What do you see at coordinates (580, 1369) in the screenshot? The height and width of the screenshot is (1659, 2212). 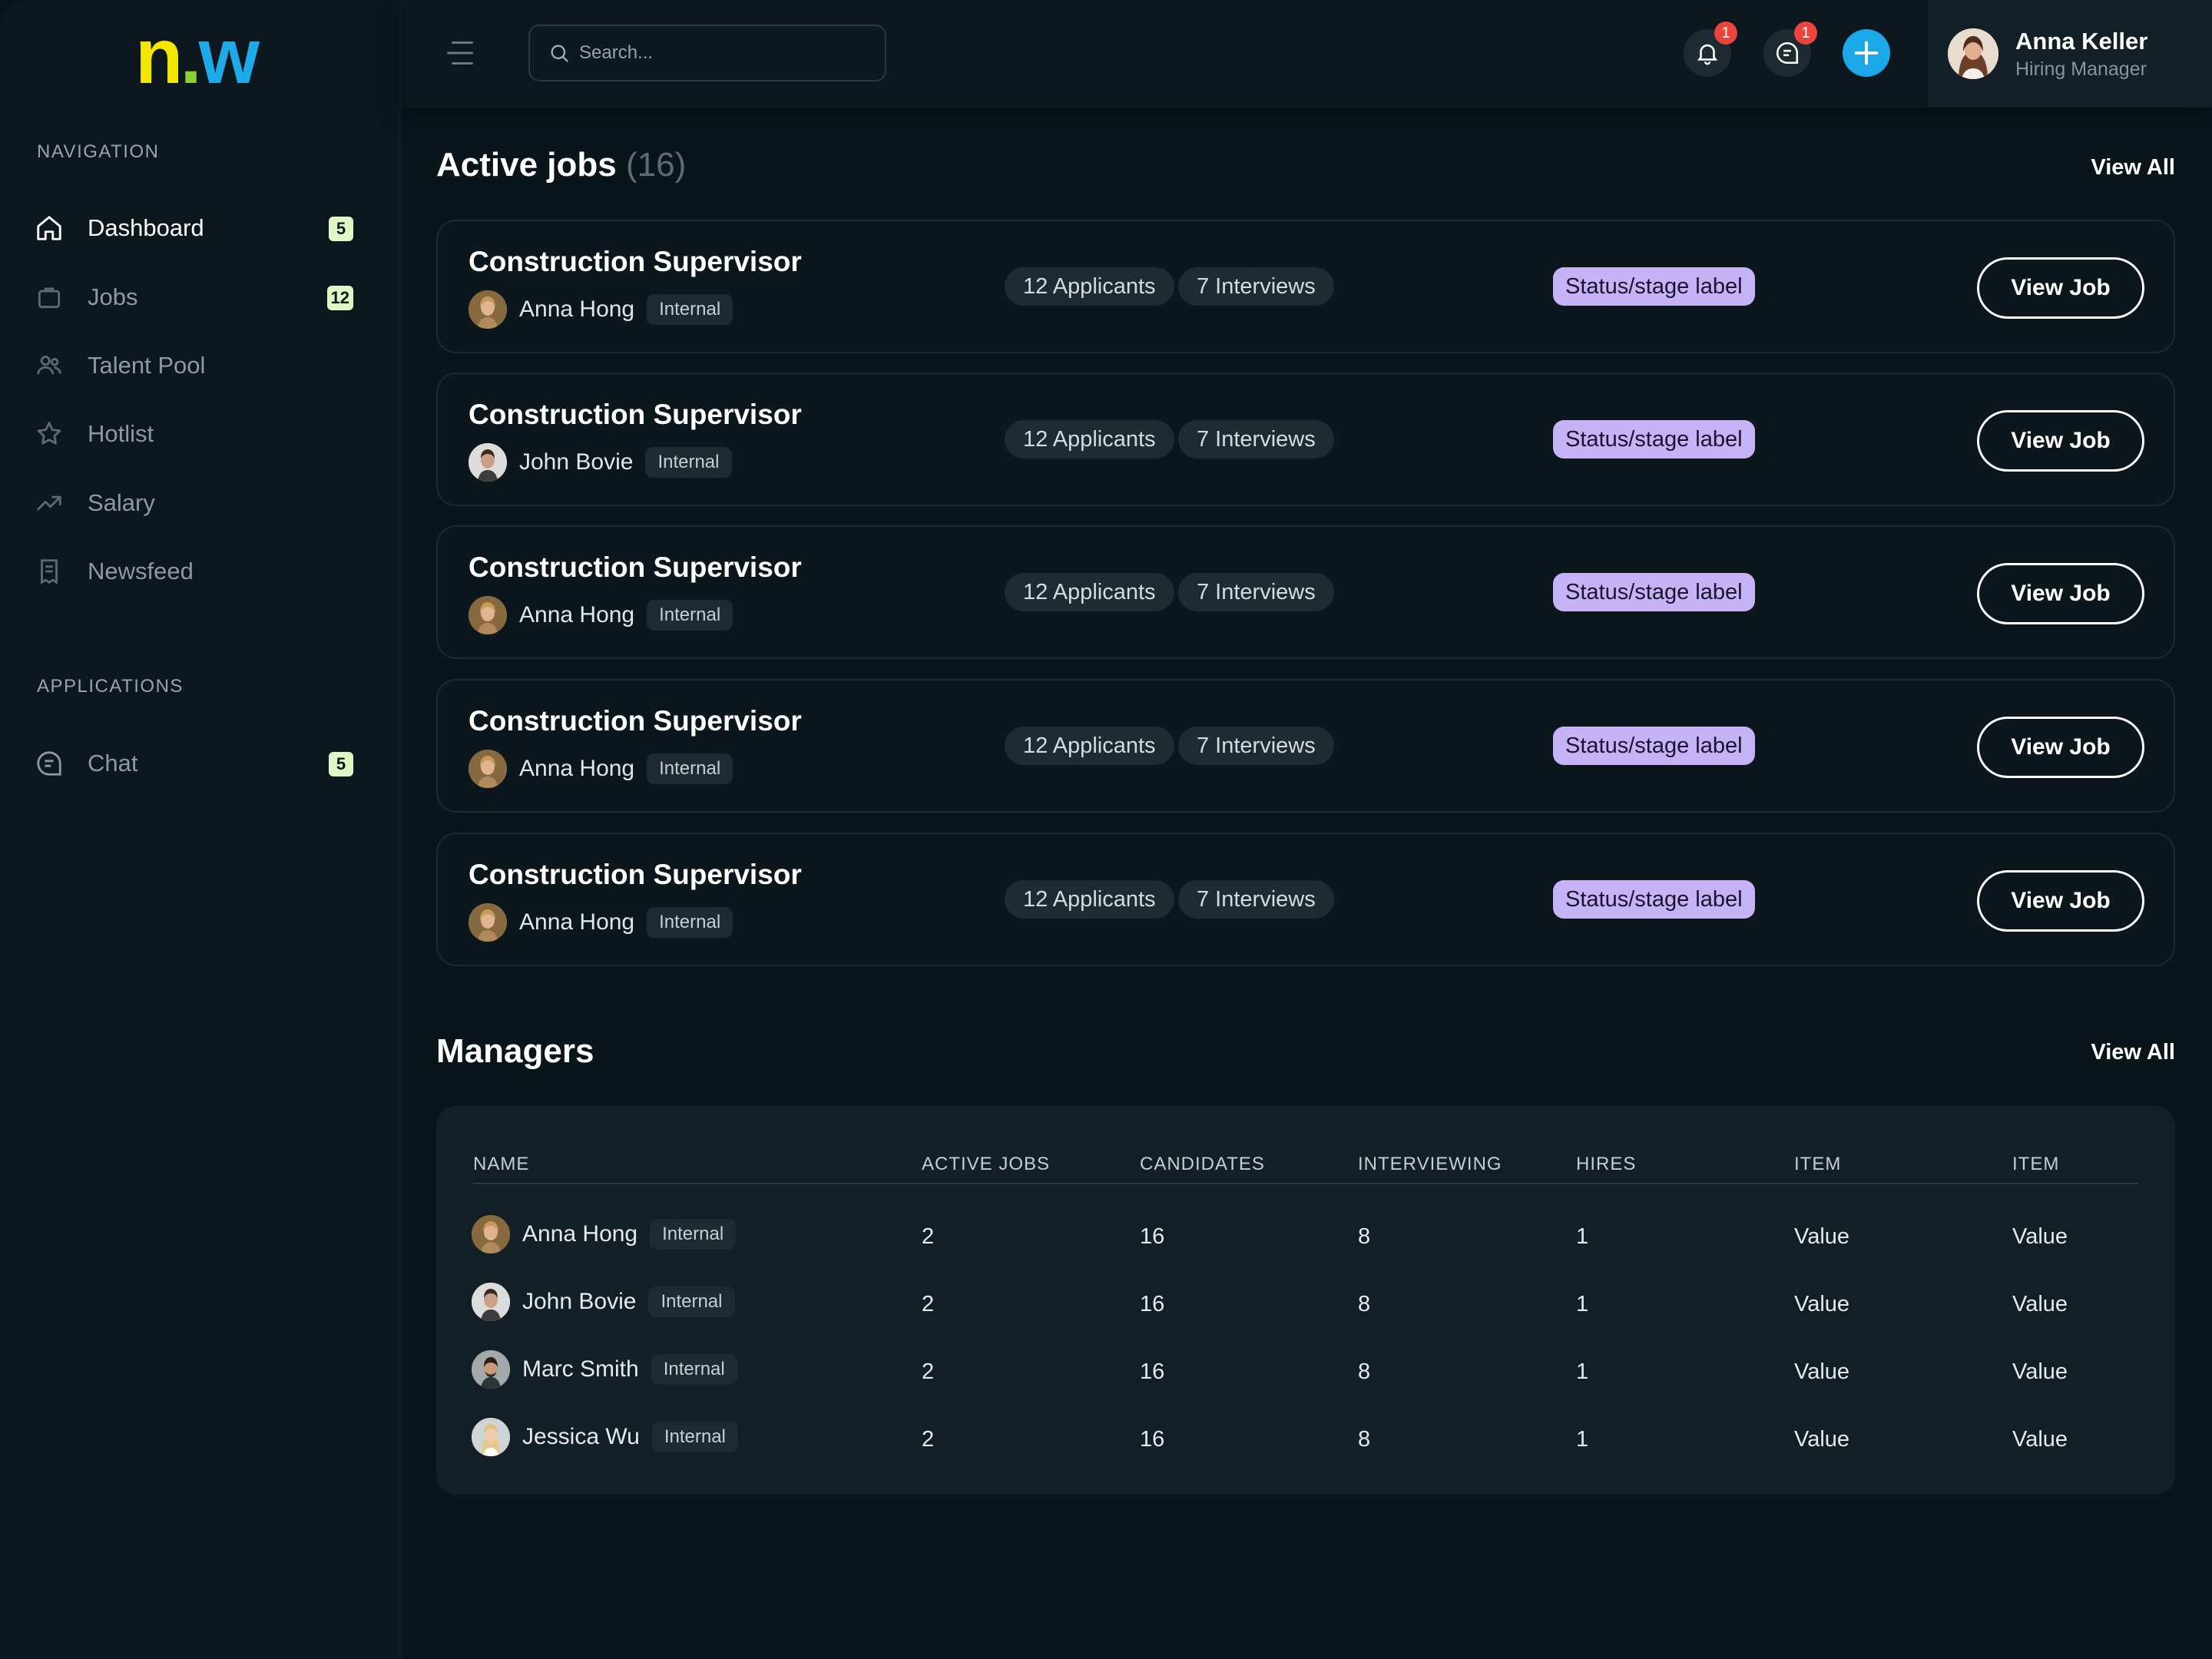 I see `manager-name: Marc Smith` at bounding box center [580, 1369].